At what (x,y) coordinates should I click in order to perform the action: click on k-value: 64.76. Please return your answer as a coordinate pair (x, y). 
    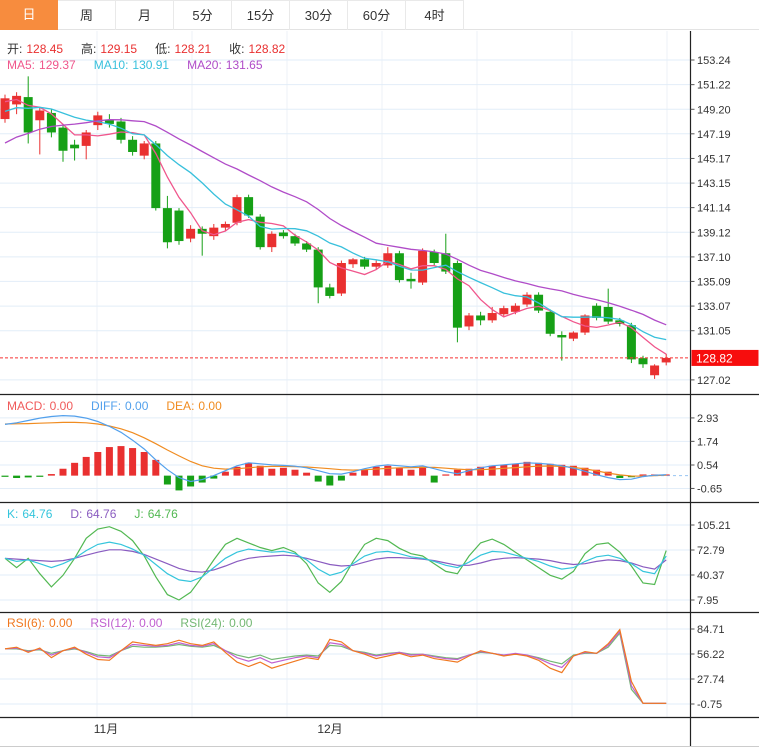
    Looking at the image, I should click on (37, 514).